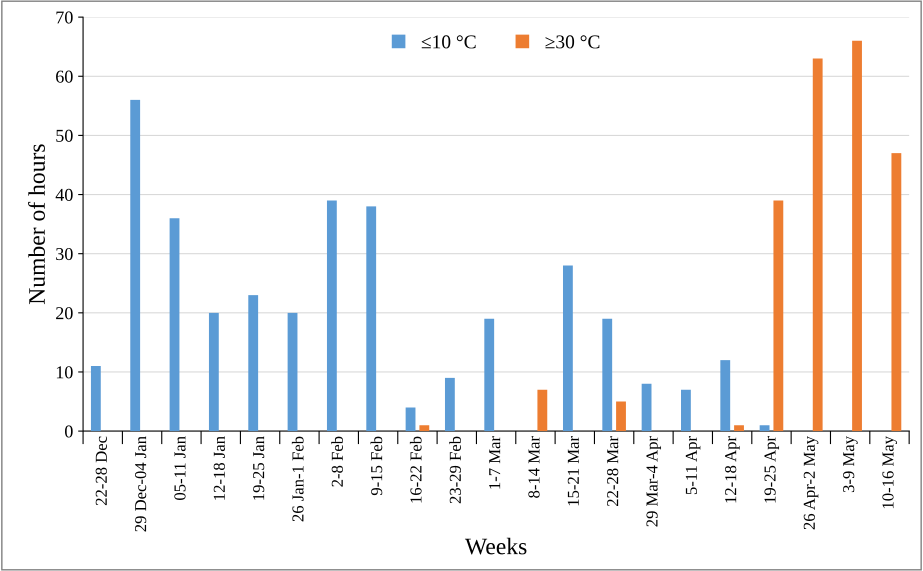 The height and width of the screenshot is (571, 923). I want to click on y-tick-label: 50, so click(64, 136).